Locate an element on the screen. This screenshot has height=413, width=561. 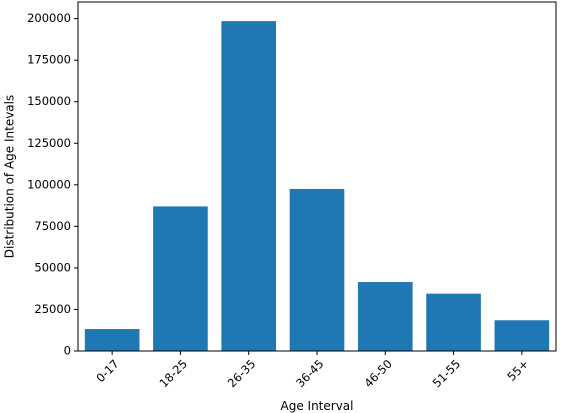
x-tick-label: 36-45 is located at coordinates (310, 374).